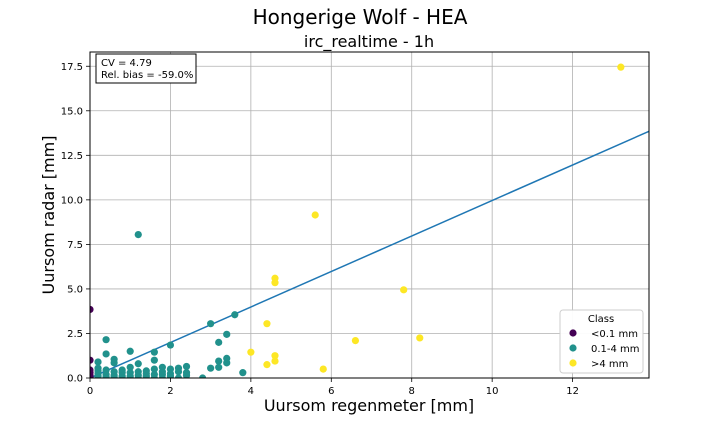 Image resolution: width=720 pixels, height=432 pixels. What do you see at coordinates (72, 156) in the screenshot?
I see `y-tick-label: 12.5` at bounding box center [72, 156].